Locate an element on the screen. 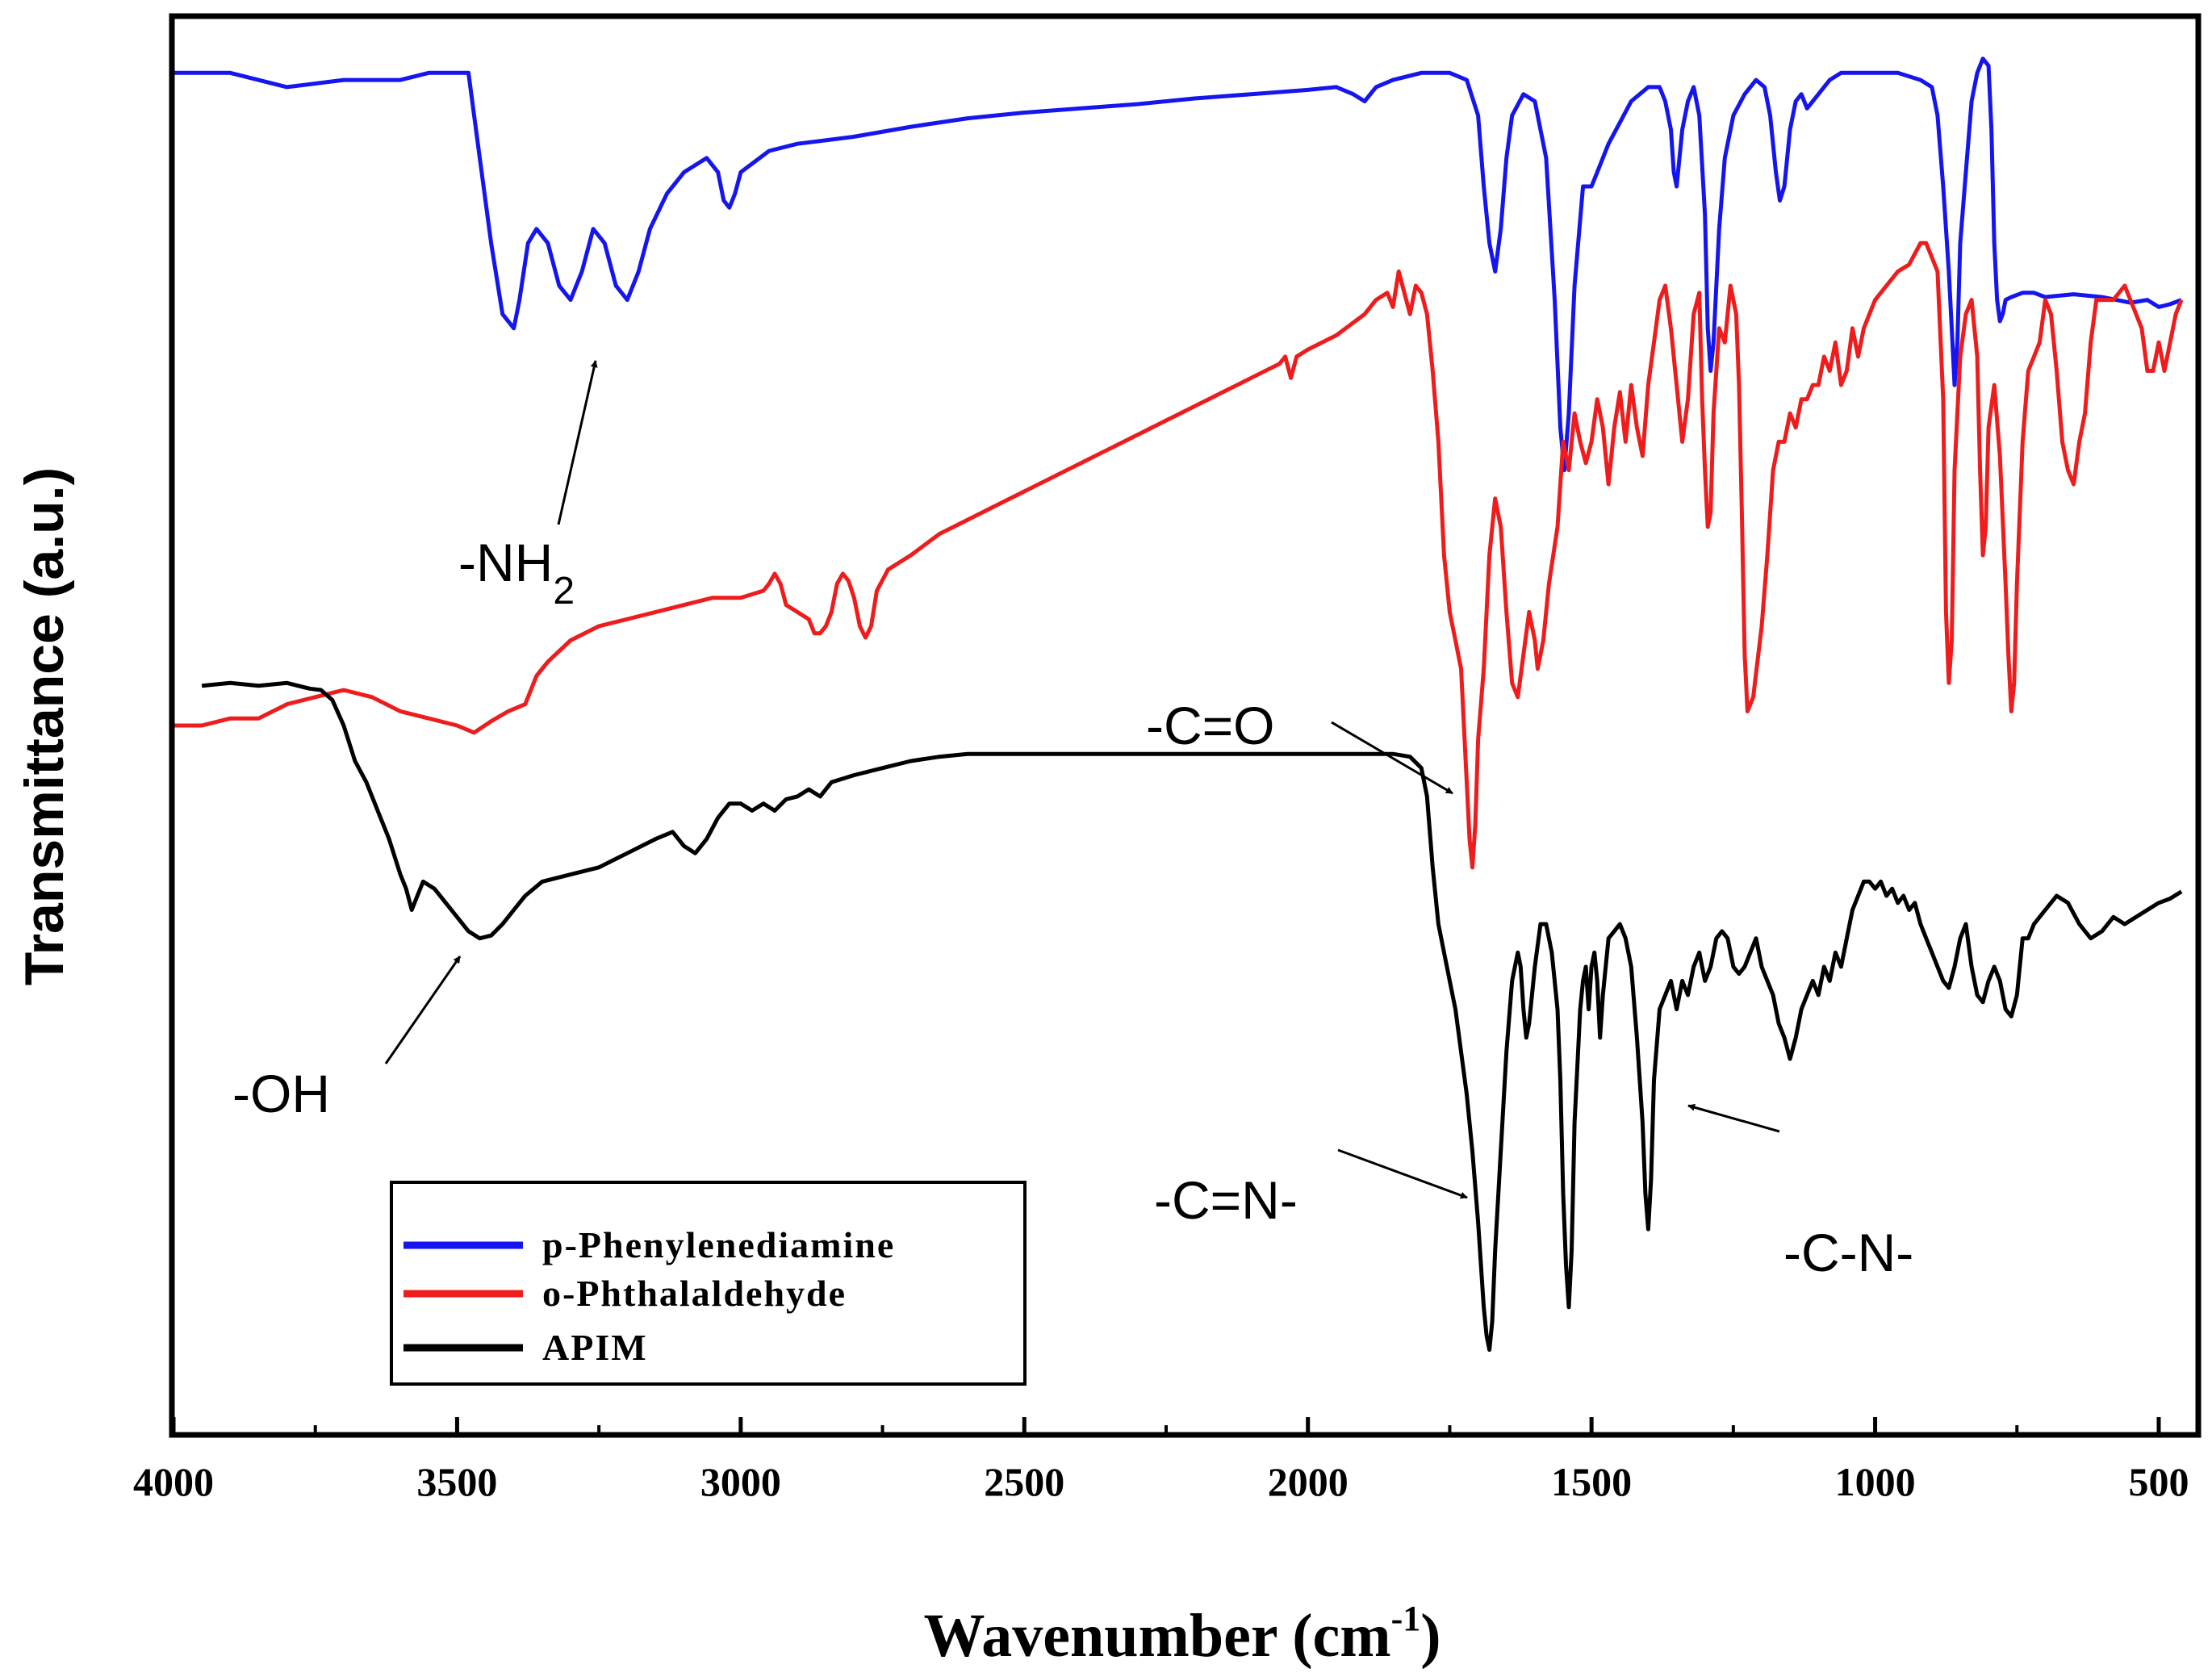  x-axis-title: Wavenumber (cm-1) is located at coordinates (1182, 1634).